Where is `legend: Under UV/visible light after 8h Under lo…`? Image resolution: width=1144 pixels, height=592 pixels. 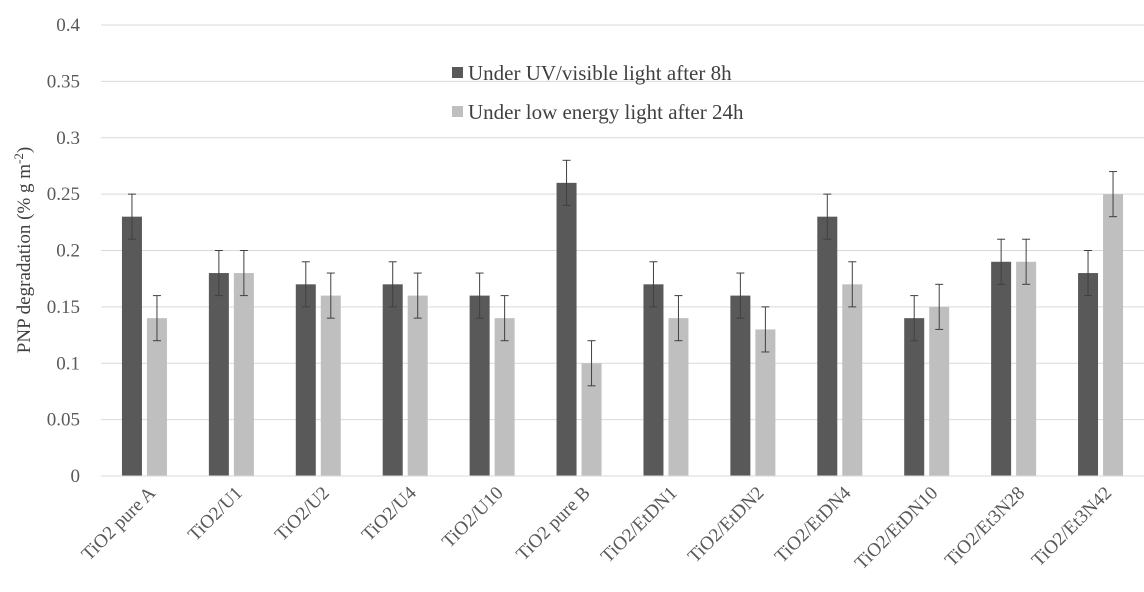 legend: Under UV/visible light after 8h Under lo… is located at coordinates (598, 92).